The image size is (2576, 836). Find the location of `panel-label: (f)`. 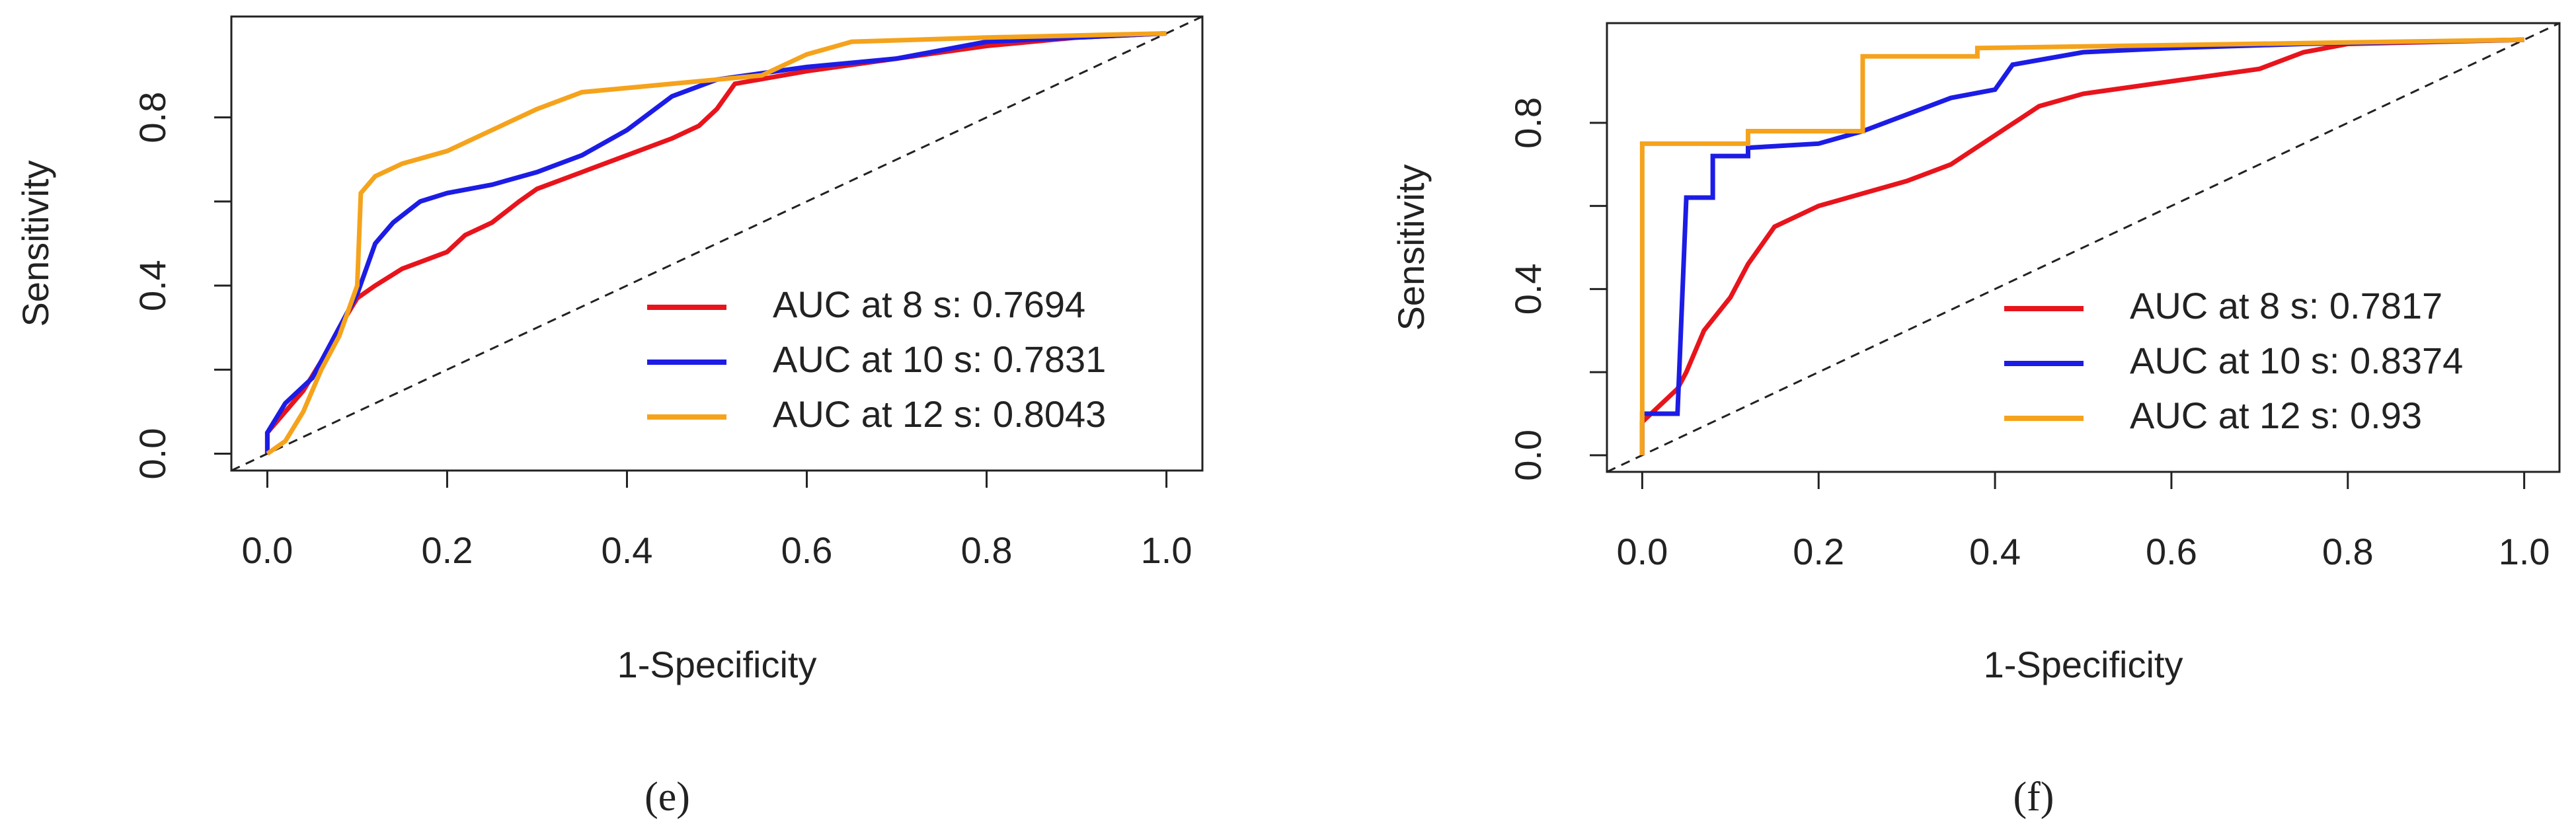

panel-label: (f) is located at coordinates (2033, 797).